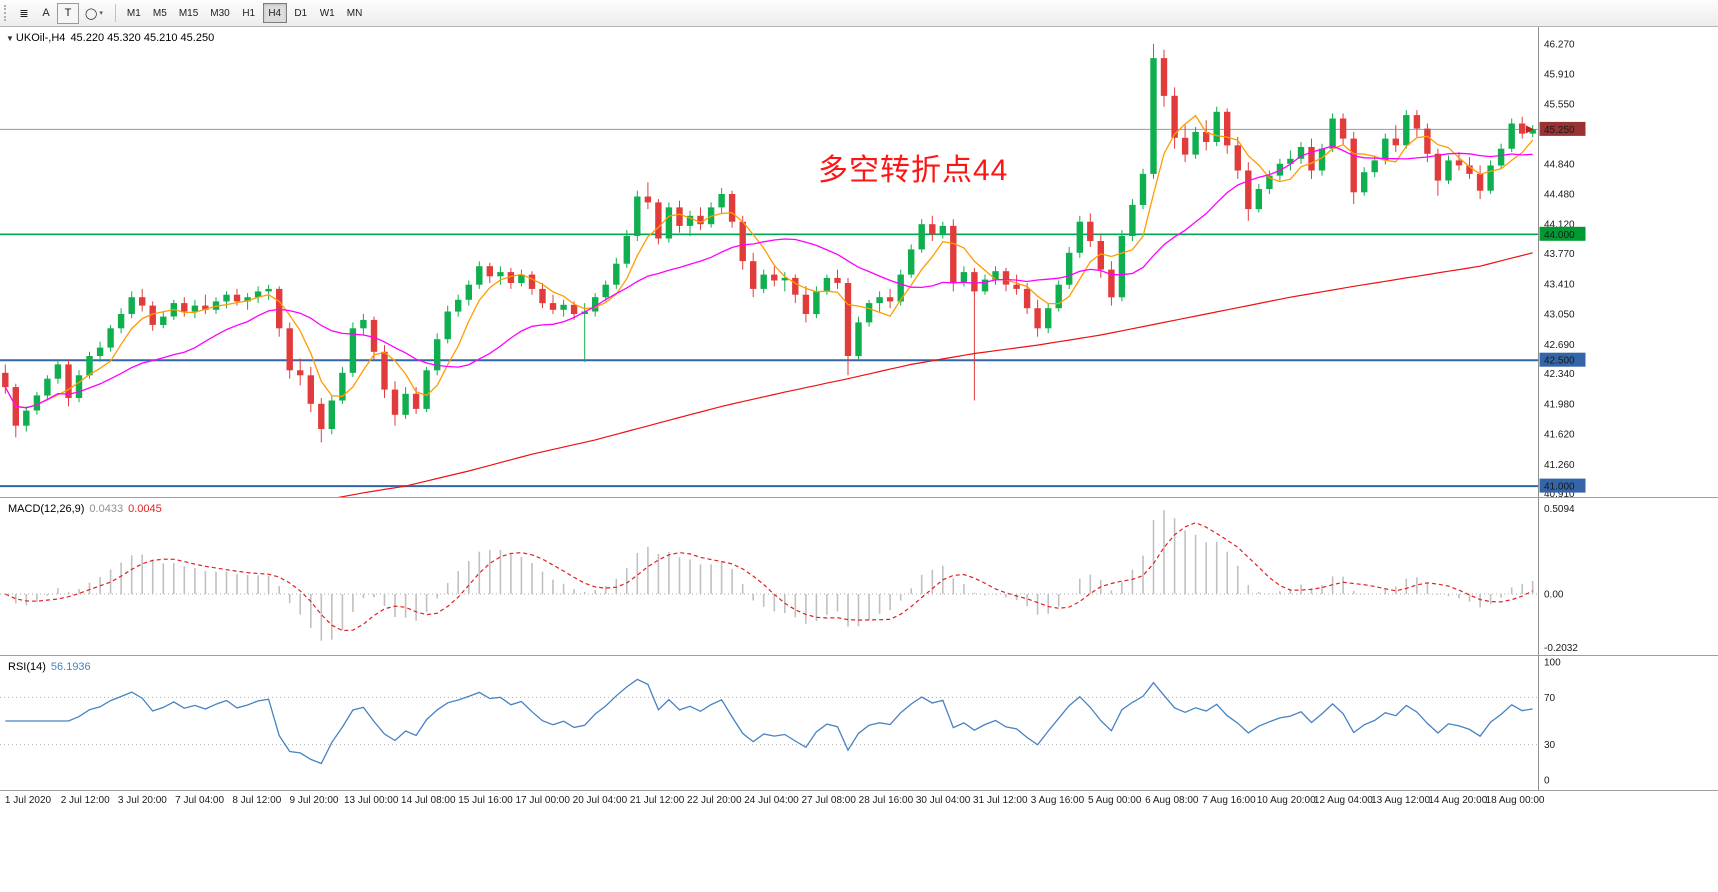 This screenshot has width=1718, height=892. Describe the element at coordinates (6, 13) in the screenshot. I see `toolbar-grip` at that location.